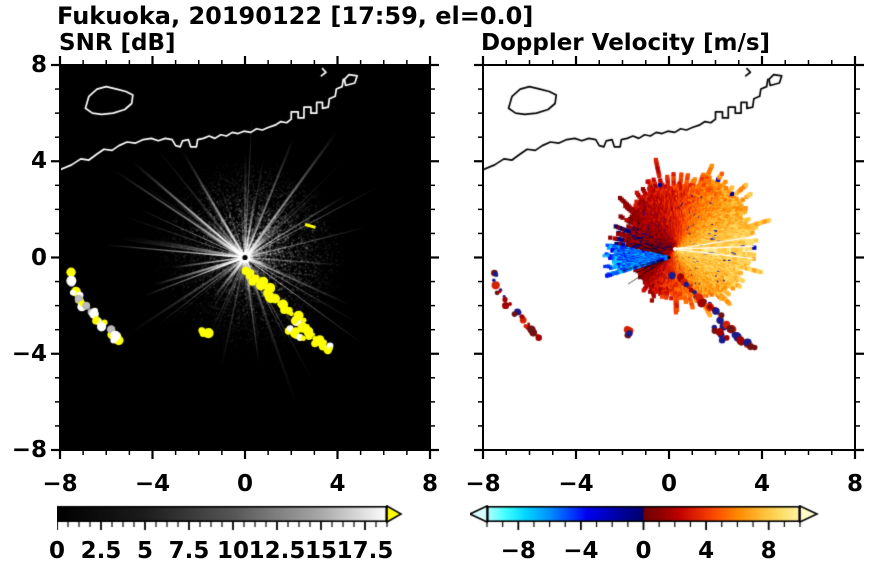 This screenshot has height=570, width=870. I want to click on doppler-colorbar-label: −8, so click(518, 551).